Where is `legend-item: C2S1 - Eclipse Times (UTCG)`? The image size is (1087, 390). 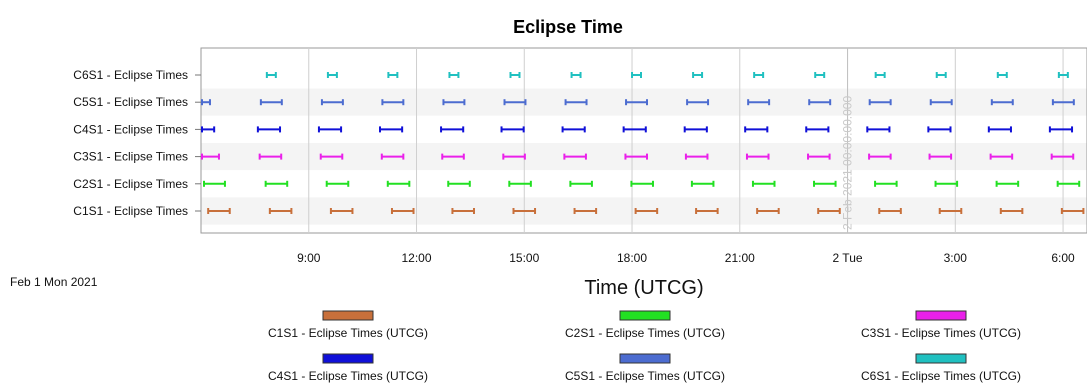
legend-item: C2S1 - Eclipse Times (UTCG) is located at coordinates (645, 325).